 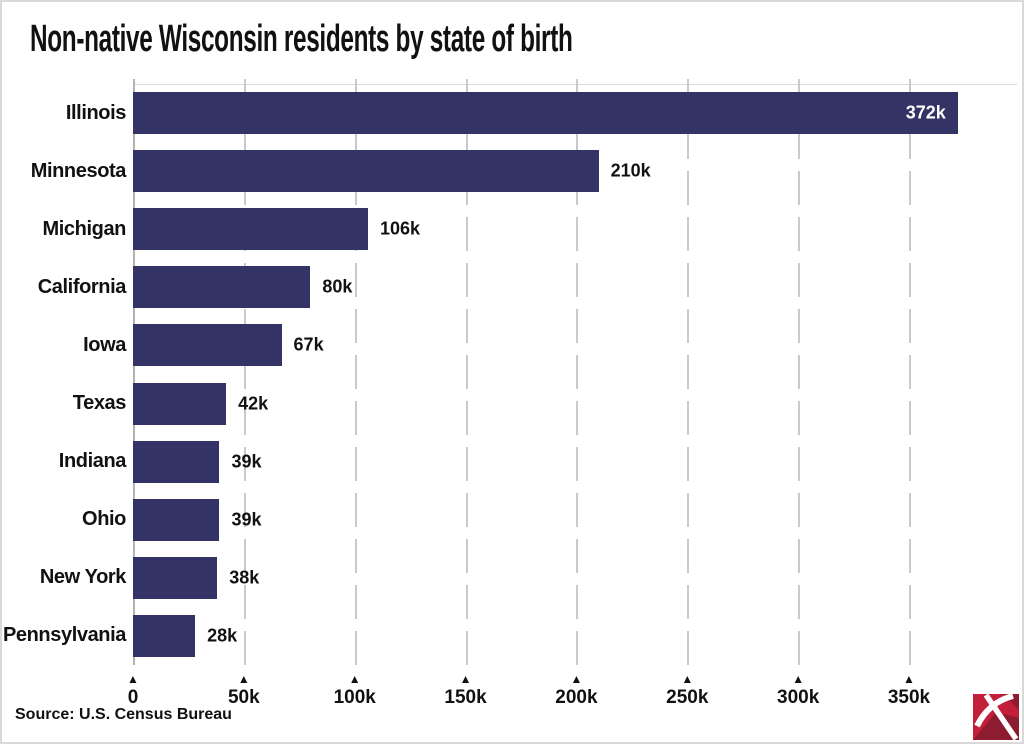 I want to click on tick-label-150k: 150k, so click(x=465, y=697).